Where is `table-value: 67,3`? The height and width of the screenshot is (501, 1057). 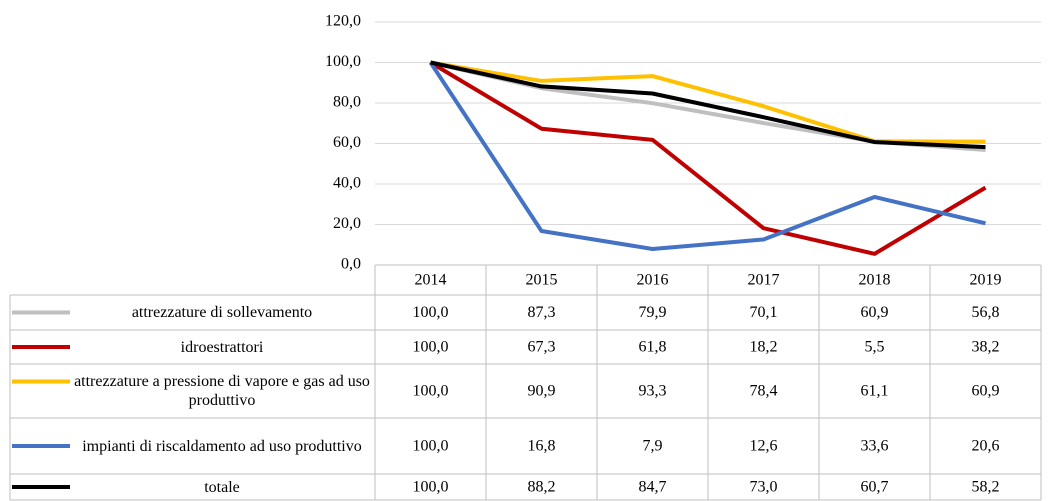
table-value: 67,3 is located at coordinates (542, 347).